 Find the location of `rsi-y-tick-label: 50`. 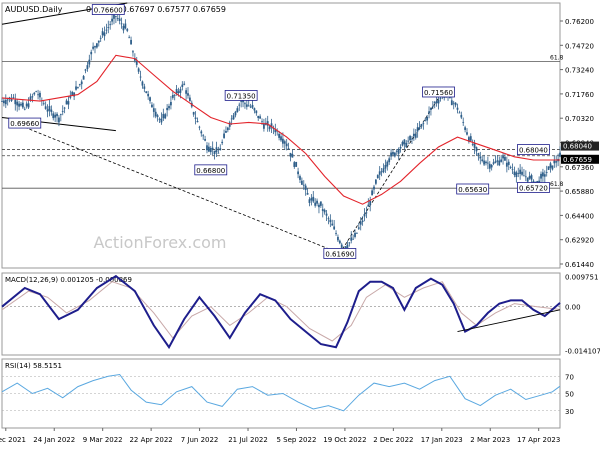

rsi-y-tick-label: 50 is located at coordinates (569, 395).